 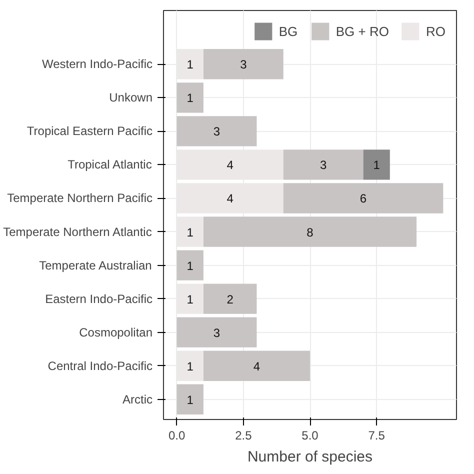 What do you see at coordinates (77, 231) in the screenshot?
I see `y-tick-label: Temperate Northern Atlantic` at bounding box center [77, 231].